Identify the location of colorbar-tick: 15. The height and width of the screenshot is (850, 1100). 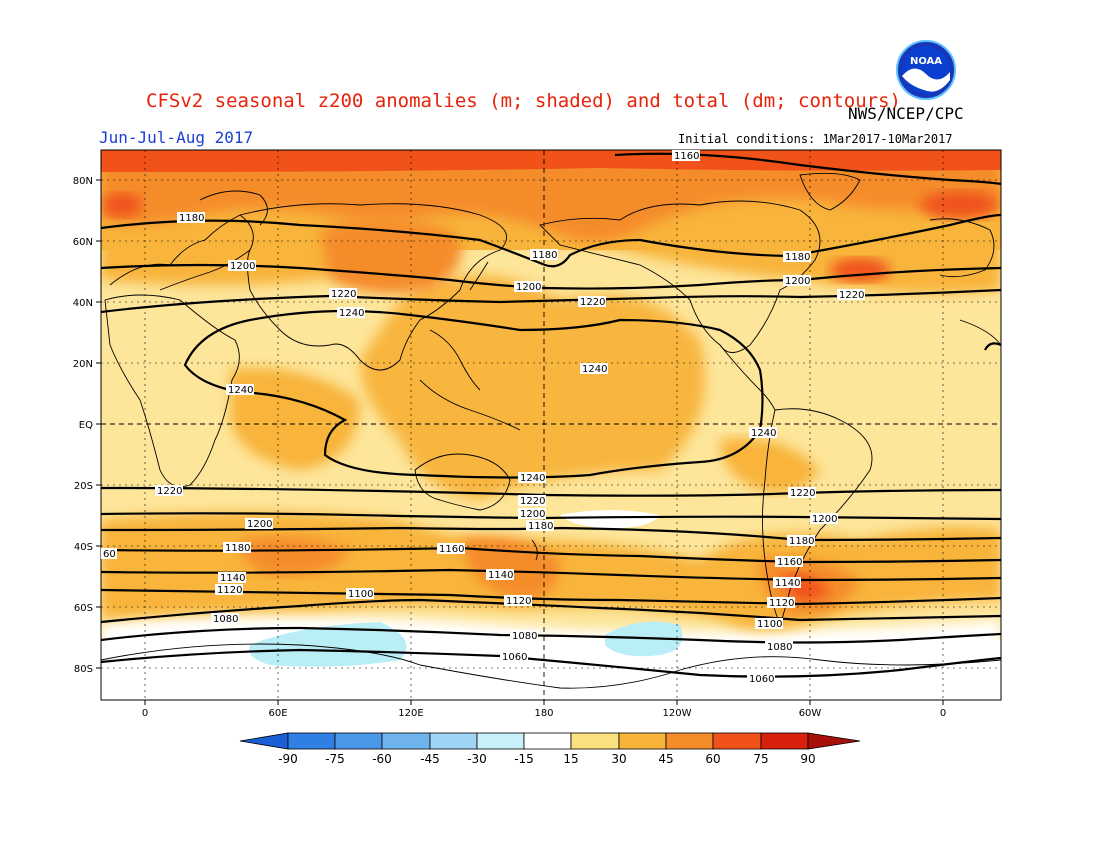
(570, 759).